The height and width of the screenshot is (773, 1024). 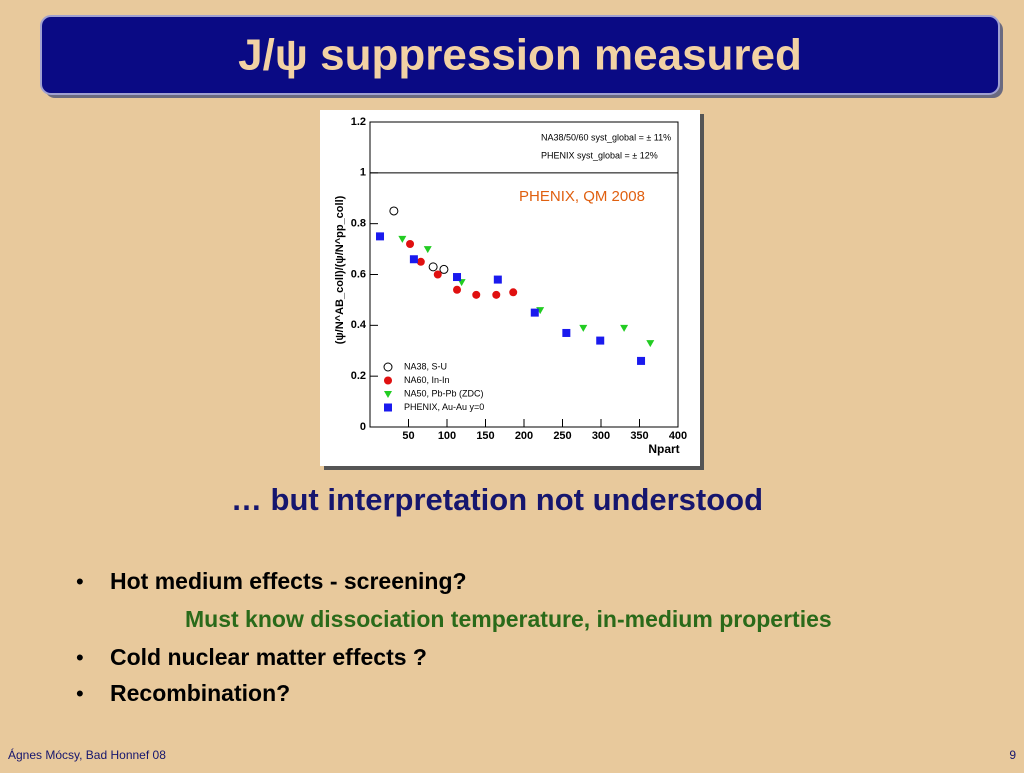 I want to click on y-tick-label: 0, so click(x=363, y=427).